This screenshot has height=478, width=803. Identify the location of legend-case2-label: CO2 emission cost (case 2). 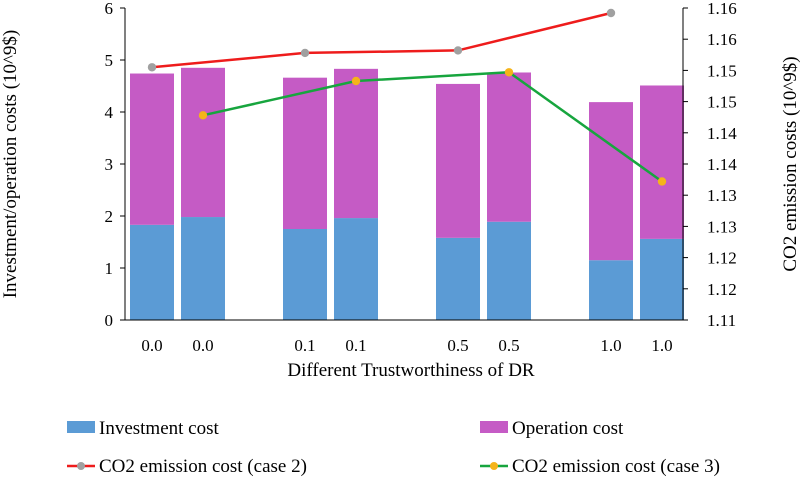
(203, 466).